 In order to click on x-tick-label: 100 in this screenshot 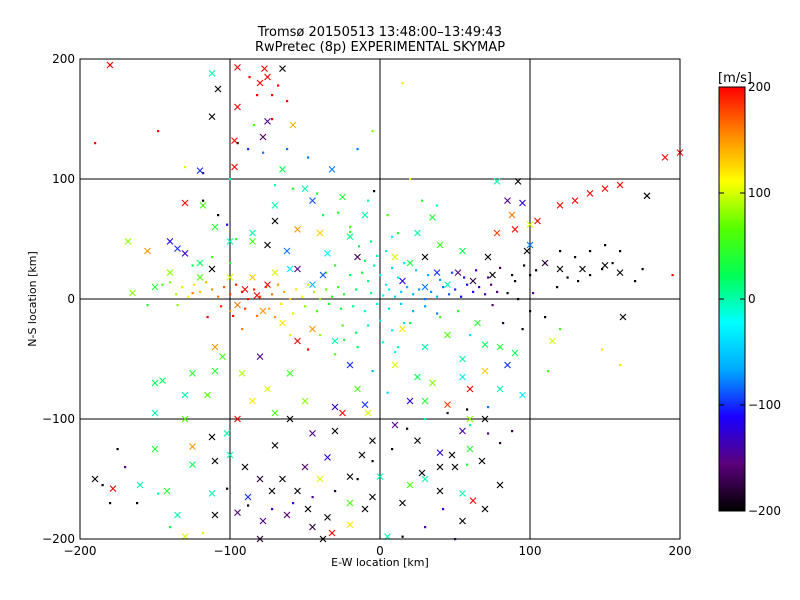, I will do `click(530, 551)`.